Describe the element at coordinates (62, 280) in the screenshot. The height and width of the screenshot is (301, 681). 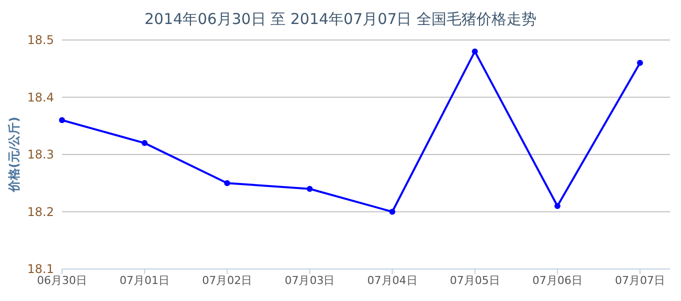
I see `x-tick-label: 06月30日` at that location.